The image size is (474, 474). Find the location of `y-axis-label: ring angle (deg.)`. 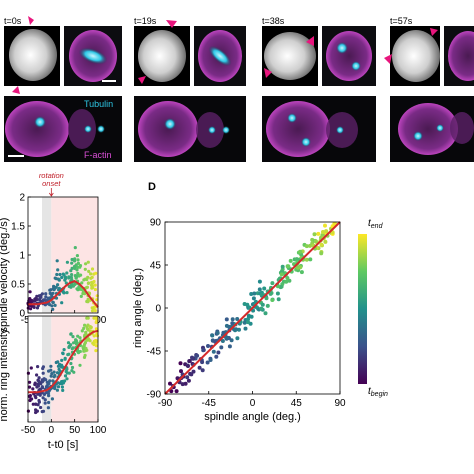

y-axis-label: ring angle (deg.) is located at coordinates (138, 308).